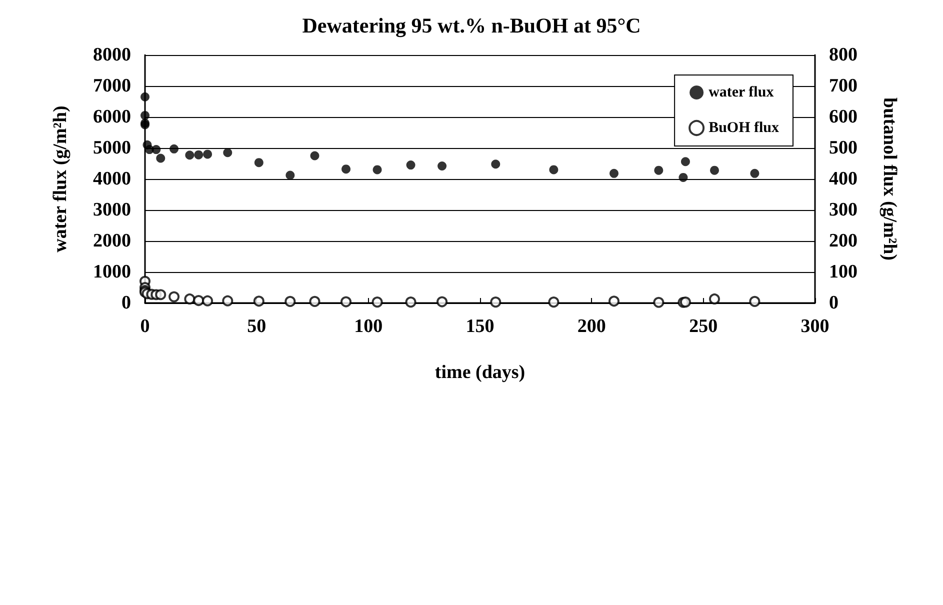  What do you see at coordinates (60, 179) in the screenshot?
I see `y-axis-title: water flux (g/m²h)` at bounding box center [60, 179].